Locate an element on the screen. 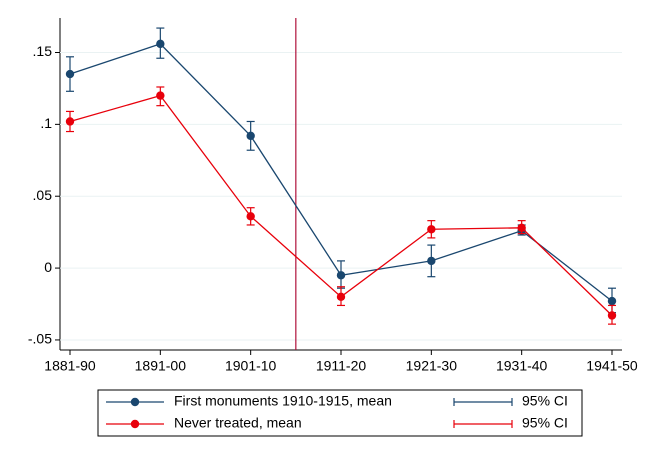 The image size is (648, 456). y-tick-label: .15 is located at coordinates (43, 51).